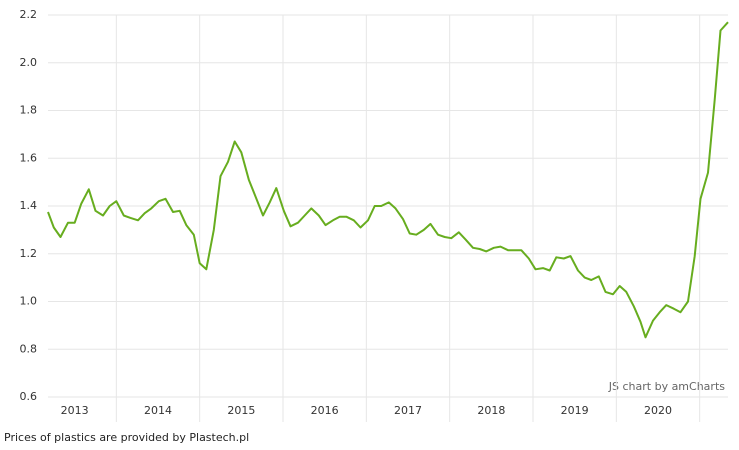 The width and height of the screenshot is (739, 450). I want to click on x-tick-label: 2015, so click(241, 410).